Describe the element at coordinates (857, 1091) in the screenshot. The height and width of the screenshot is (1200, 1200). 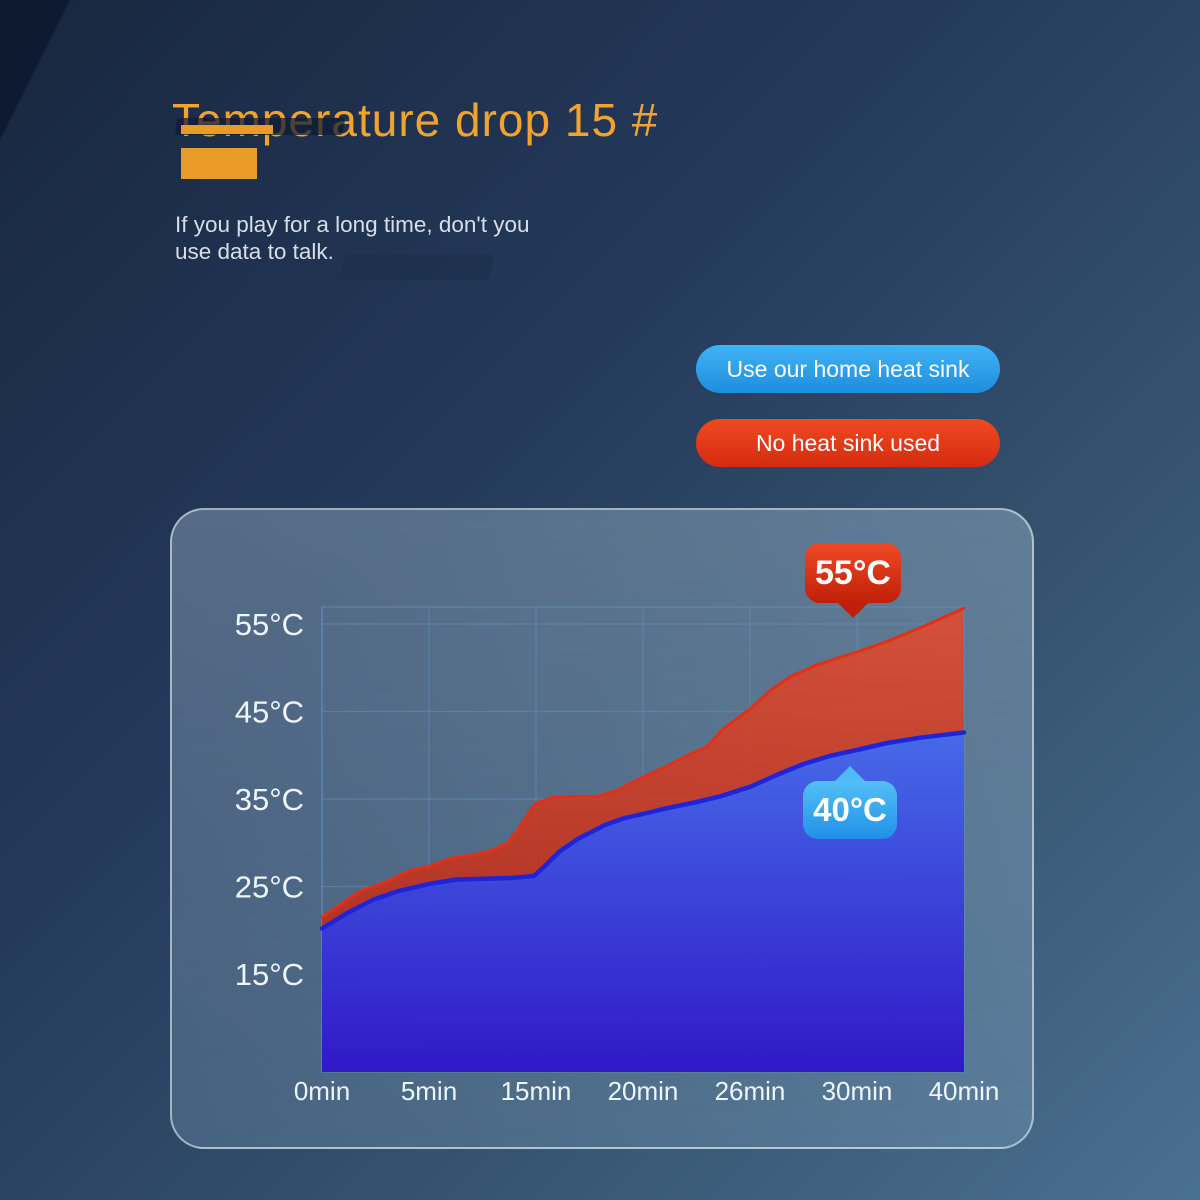
I see `svg-text: 30min` at that location.